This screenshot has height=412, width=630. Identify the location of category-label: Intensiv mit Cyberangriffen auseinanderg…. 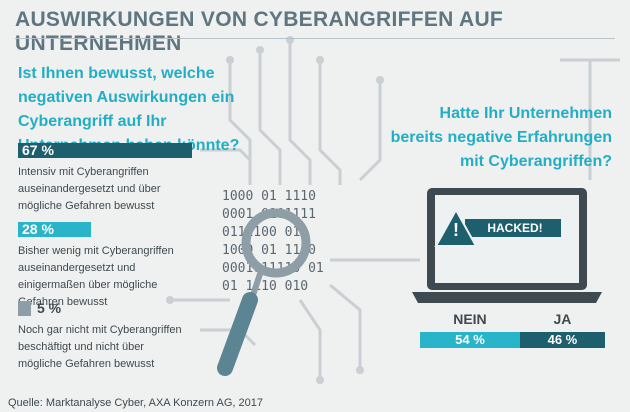
(89, 189).